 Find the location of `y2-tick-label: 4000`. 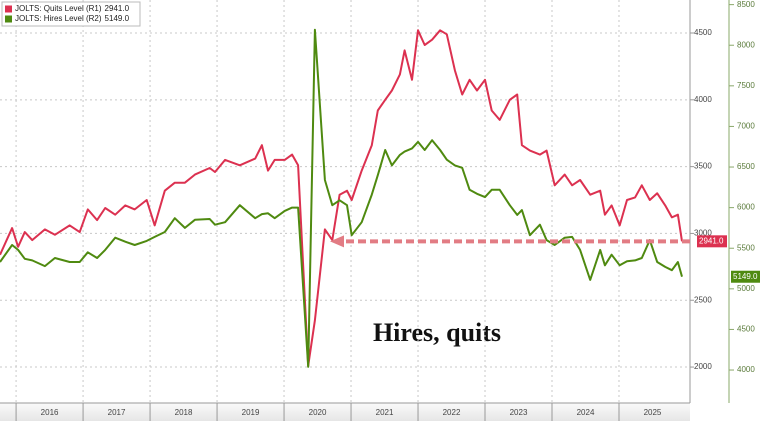

y2-tick-label: 4000 is located at coordinates (746, 369).